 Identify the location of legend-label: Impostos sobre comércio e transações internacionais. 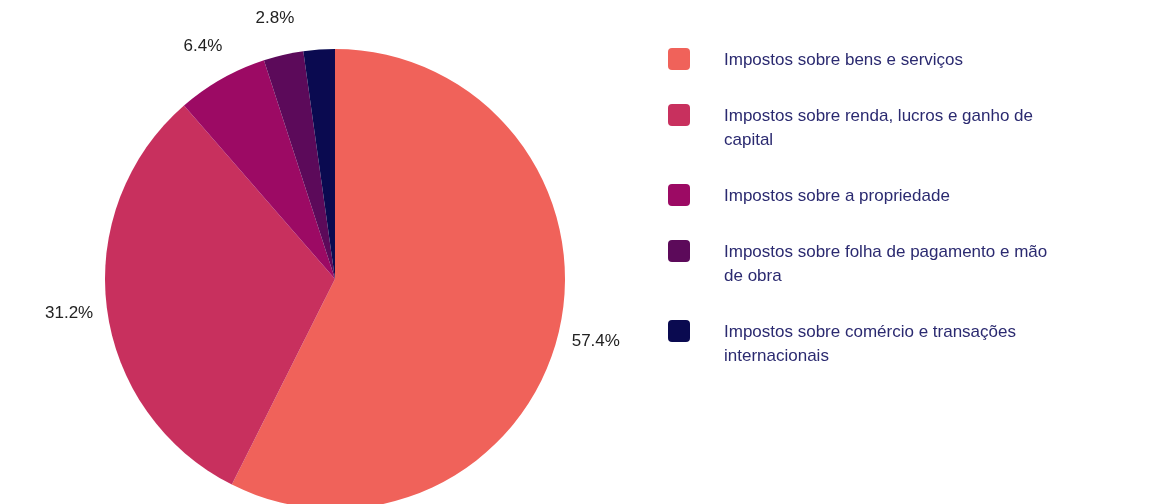
(870, 344).